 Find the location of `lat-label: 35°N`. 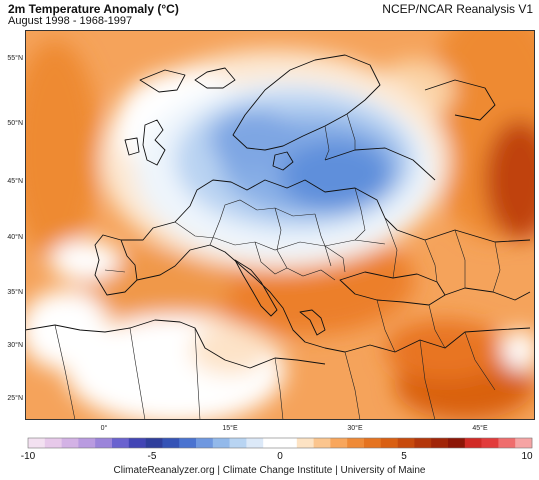

lat-label: 35°N is located at coordinates (15, 292).